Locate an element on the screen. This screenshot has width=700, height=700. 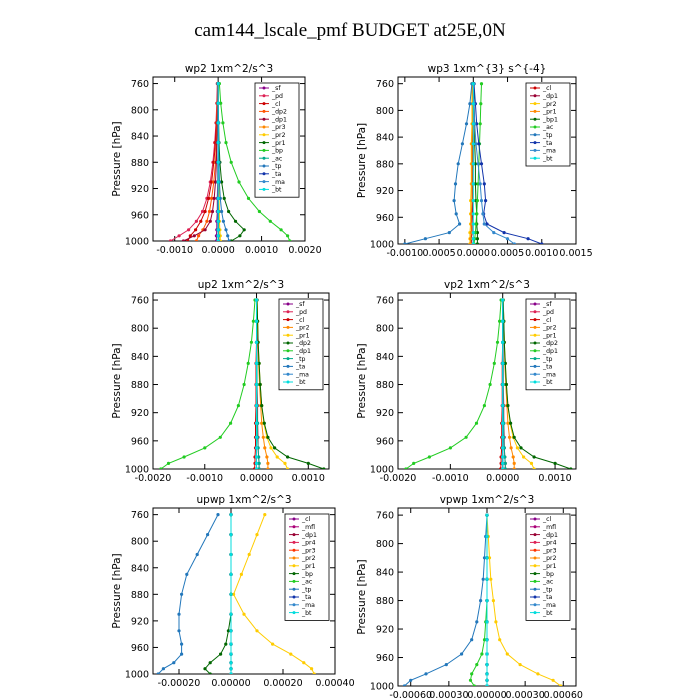
legend-label: _dp2 is located at coordinates (550, 343).